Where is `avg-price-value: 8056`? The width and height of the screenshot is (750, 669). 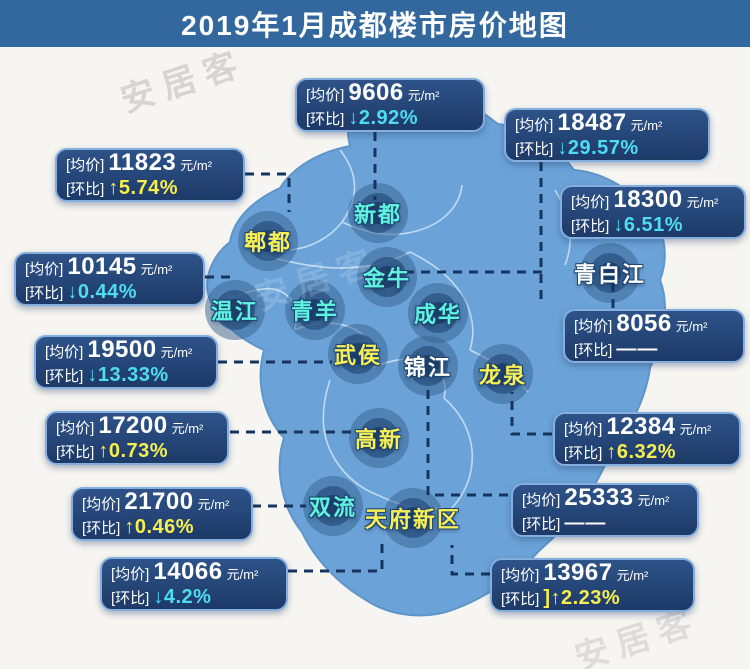
avg-price-value: 8056 is located at coordinates (644, 323).